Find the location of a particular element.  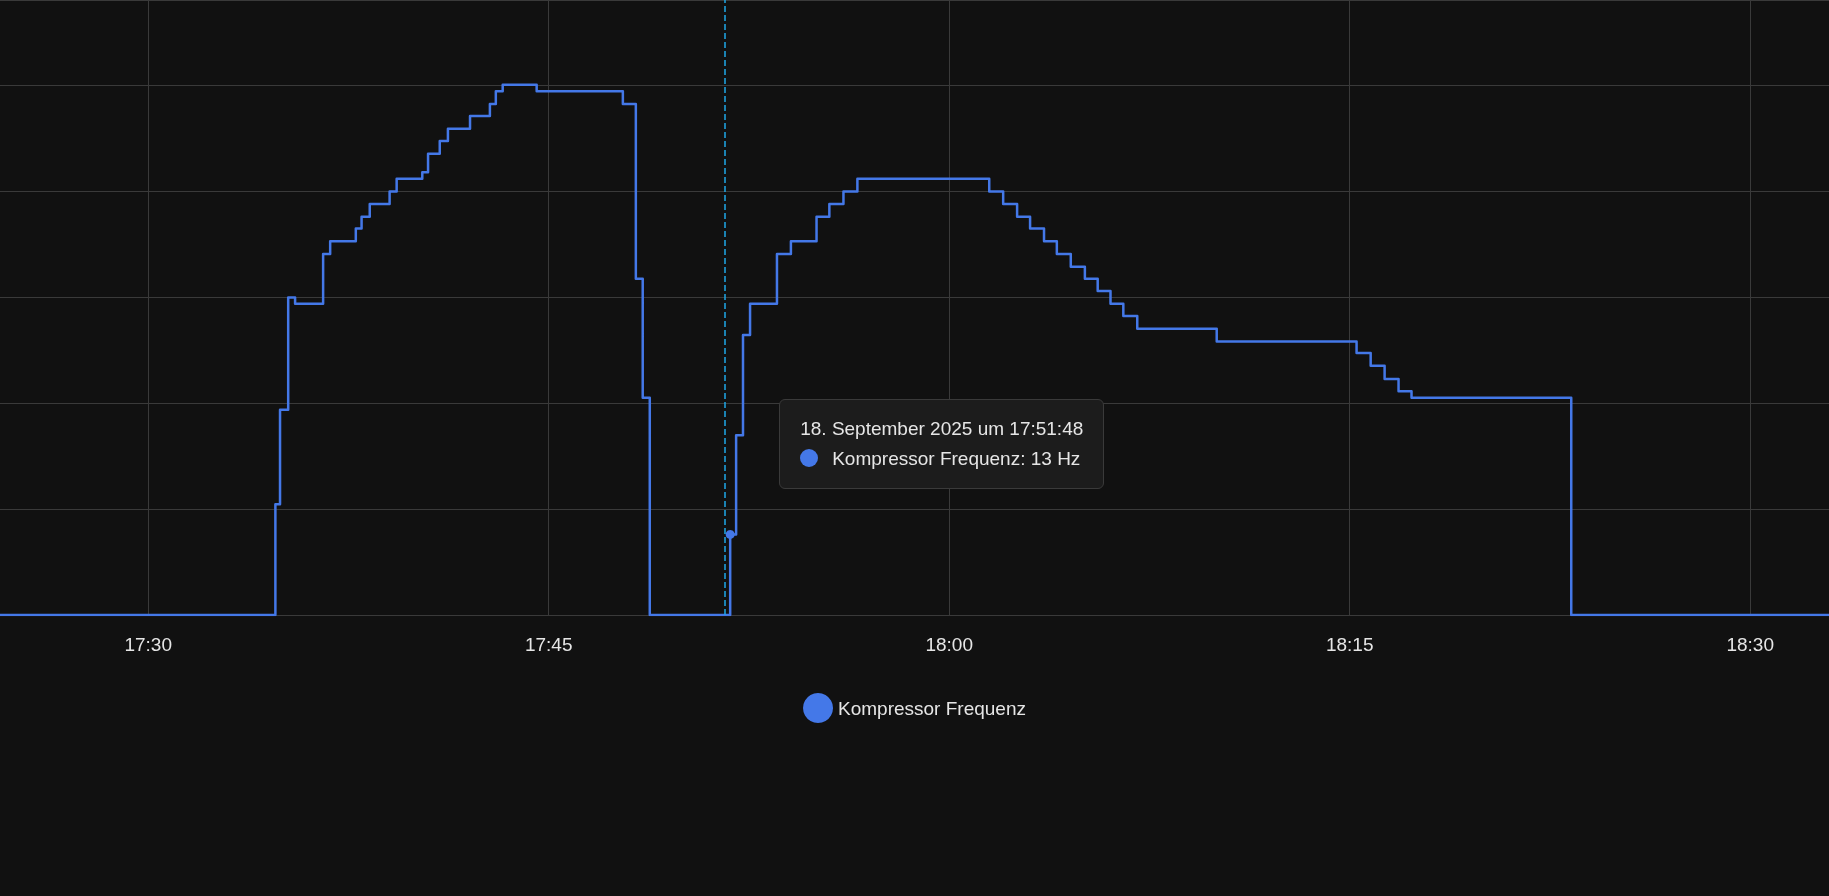

x-tick-label: 18:00 is located at coordinates (949, 644).